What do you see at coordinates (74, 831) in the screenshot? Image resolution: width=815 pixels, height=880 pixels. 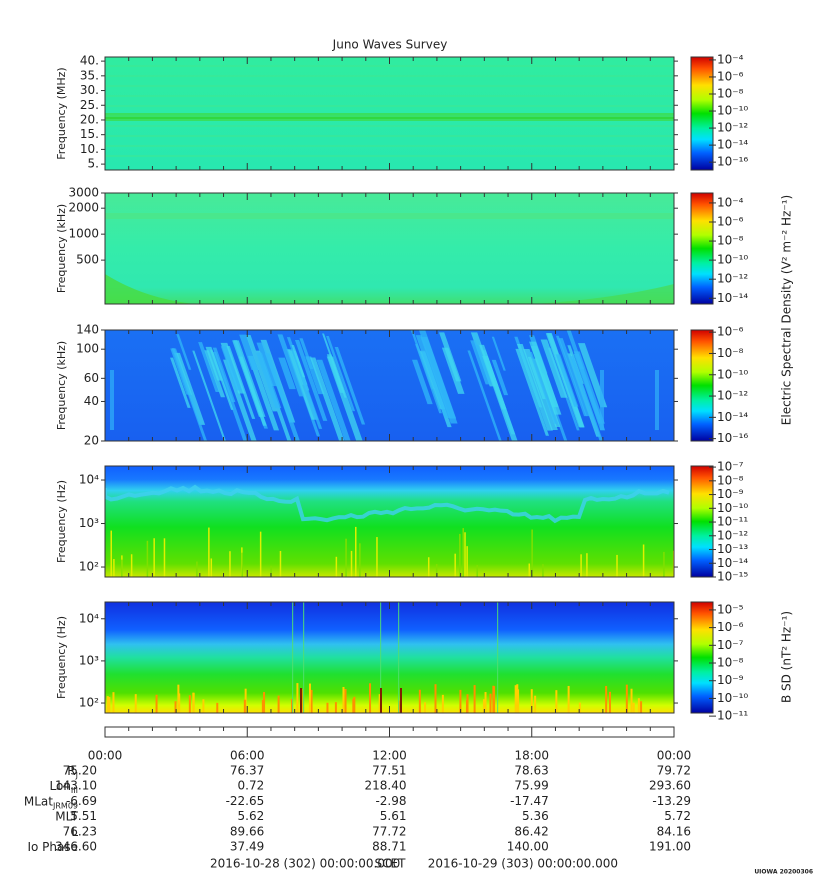 I see `ephemeris-label-text: L` at bounding box center [74, 831].